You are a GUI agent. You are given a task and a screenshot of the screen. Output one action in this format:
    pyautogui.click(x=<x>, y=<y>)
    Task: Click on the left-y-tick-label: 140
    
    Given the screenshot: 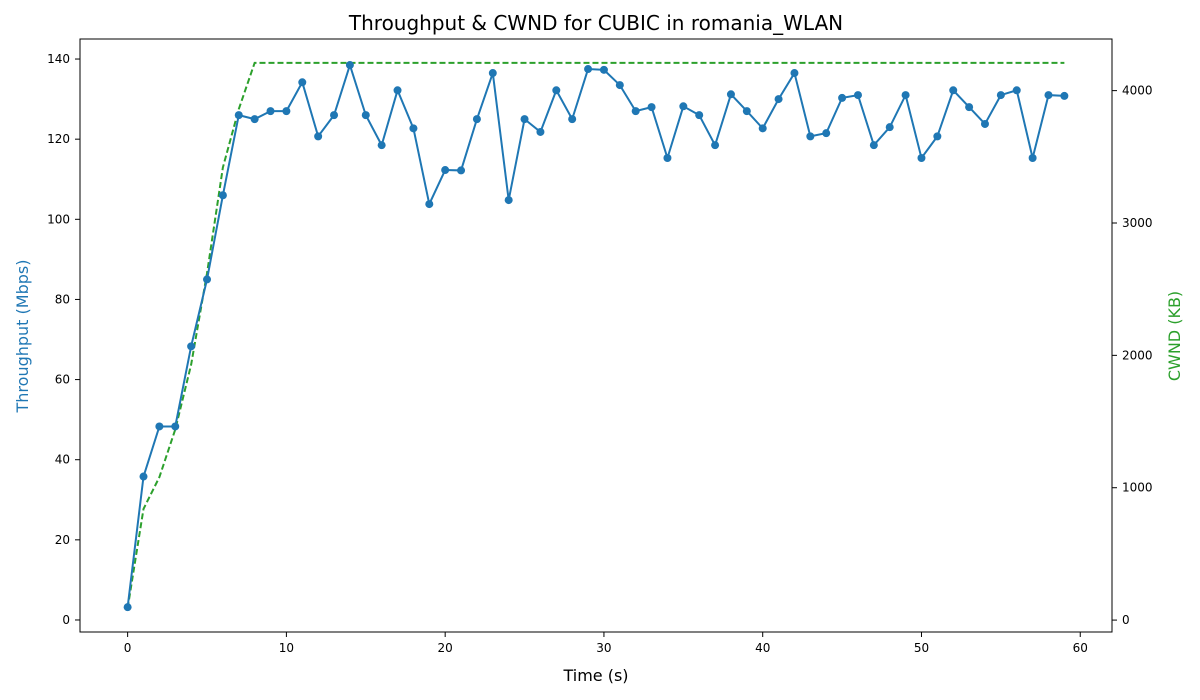 What is the action you would take?
    pyautogui.click(x=58, y=59)
    